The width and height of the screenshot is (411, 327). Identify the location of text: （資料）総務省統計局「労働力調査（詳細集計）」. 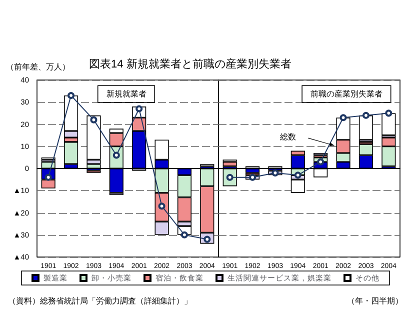
(100, 301).